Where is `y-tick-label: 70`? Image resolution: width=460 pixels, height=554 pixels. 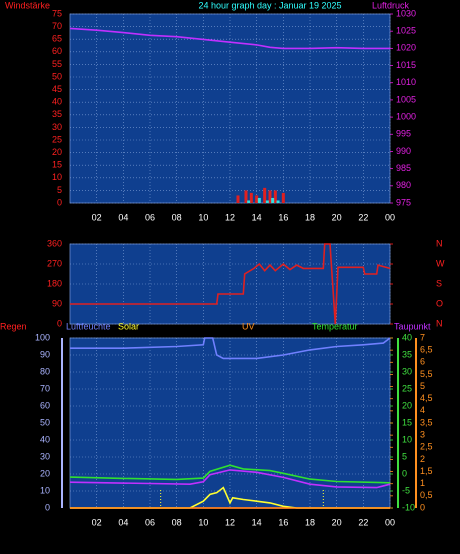
y-tick-label: 70 is located at coordinates (57, 26).